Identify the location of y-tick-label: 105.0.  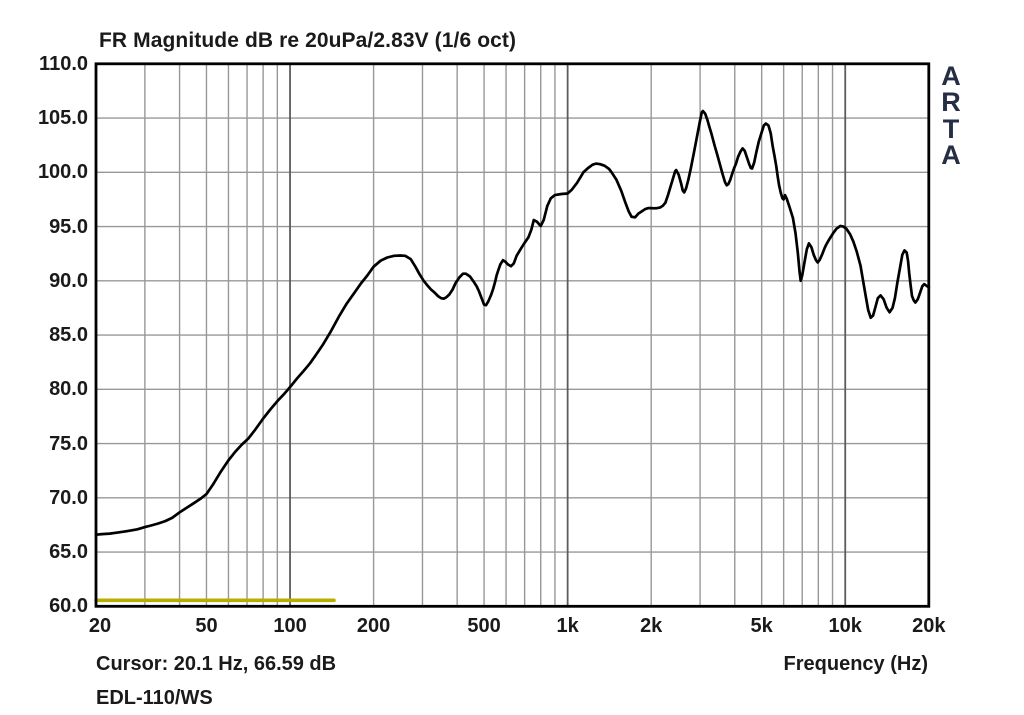
(62, 118).